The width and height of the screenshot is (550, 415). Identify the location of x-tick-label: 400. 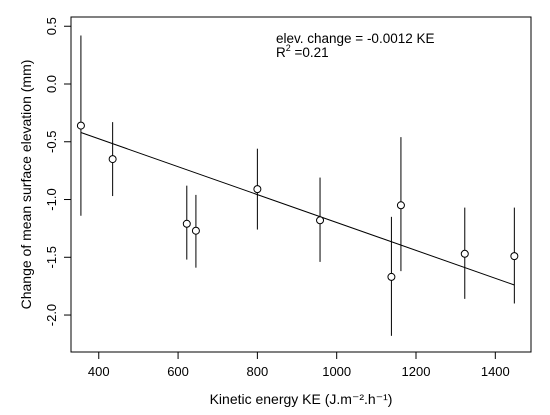
(99, 371).